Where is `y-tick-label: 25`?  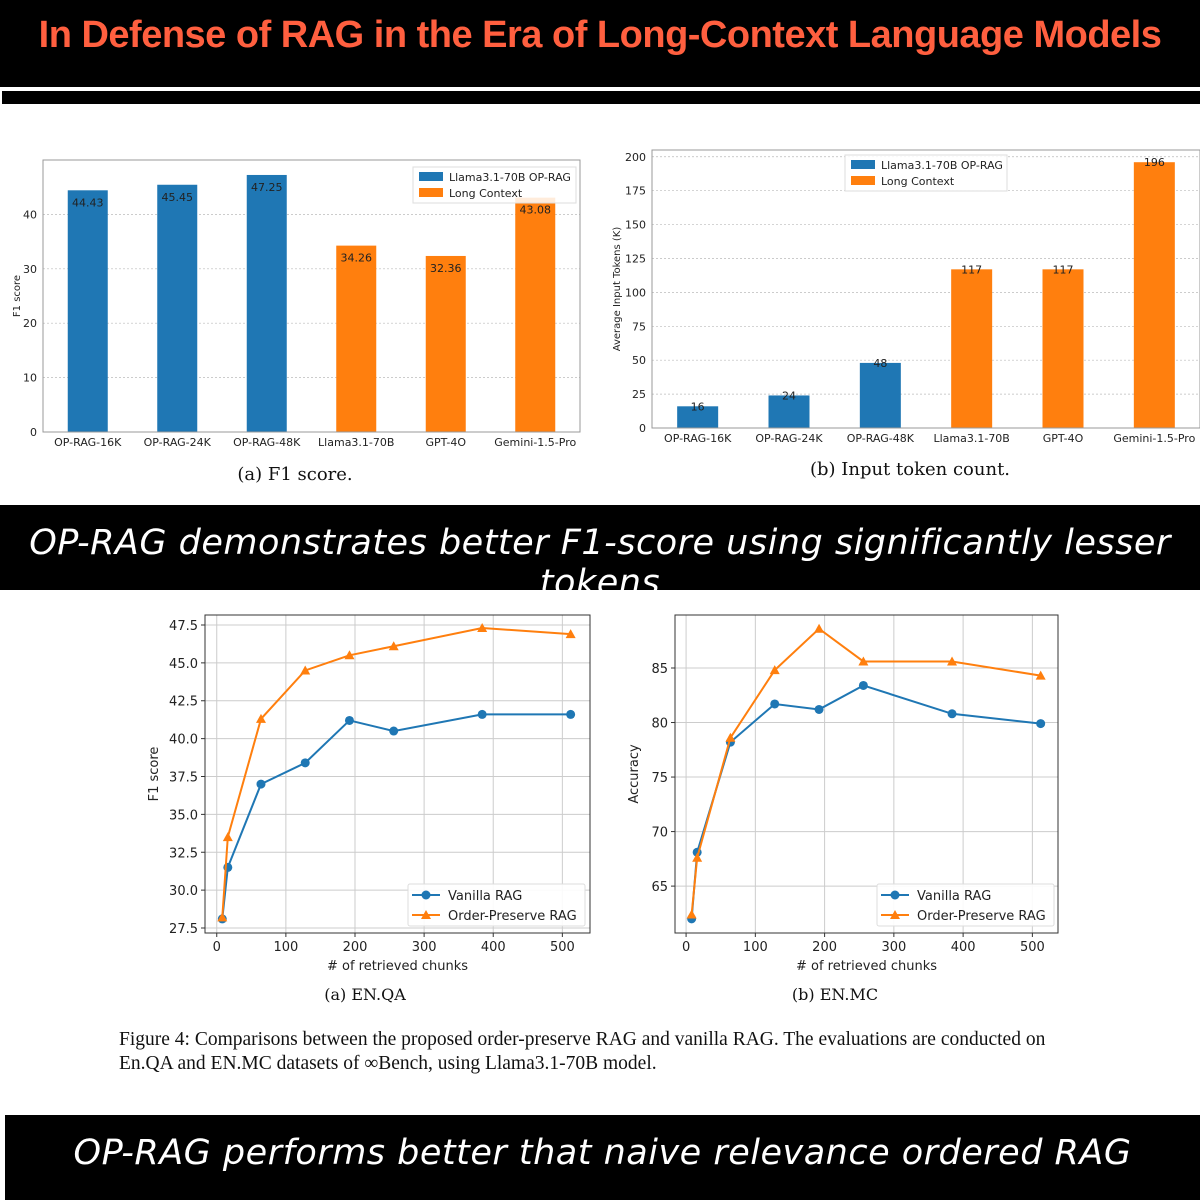 y-tick-label: 25 is located at coordinates (639, 394).